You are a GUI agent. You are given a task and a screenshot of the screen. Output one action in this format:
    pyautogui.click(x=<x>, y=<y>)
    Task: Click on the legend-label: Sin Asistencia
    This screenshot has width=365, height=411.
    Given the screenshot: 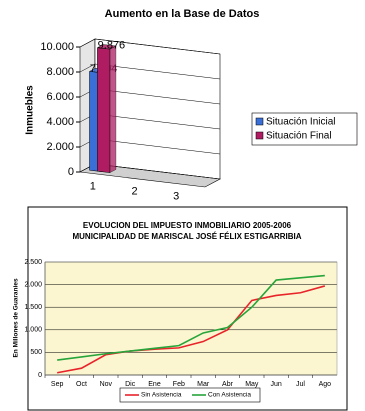 What is the action you would take?
    pyautogui.click(x=161, y=395)
    